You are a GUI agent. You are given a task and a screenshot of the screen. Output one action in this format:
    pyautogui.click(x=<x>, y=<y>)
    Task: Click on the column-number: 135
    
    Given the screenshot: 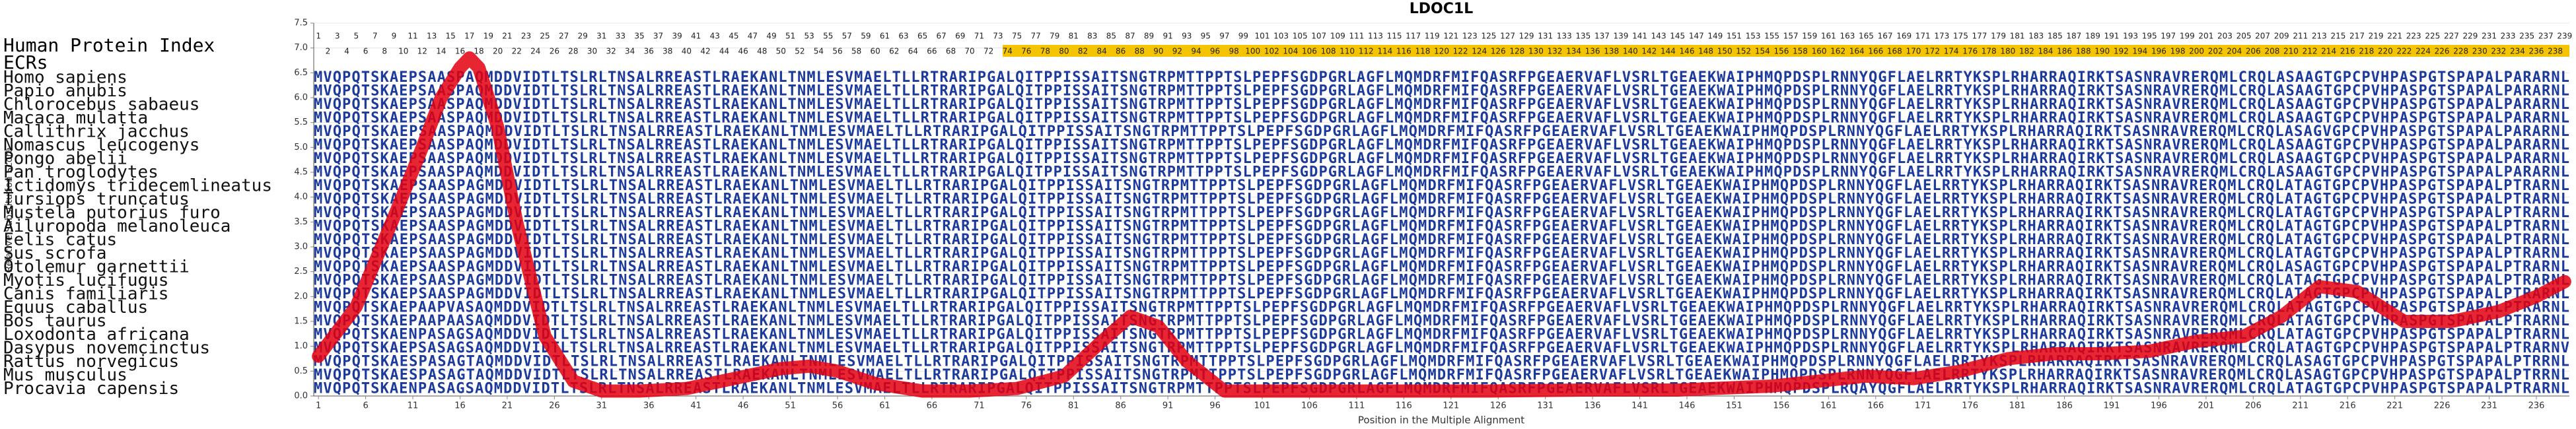 What is the action you would take?
    pyautogui.click(x=1583, y=36)
    